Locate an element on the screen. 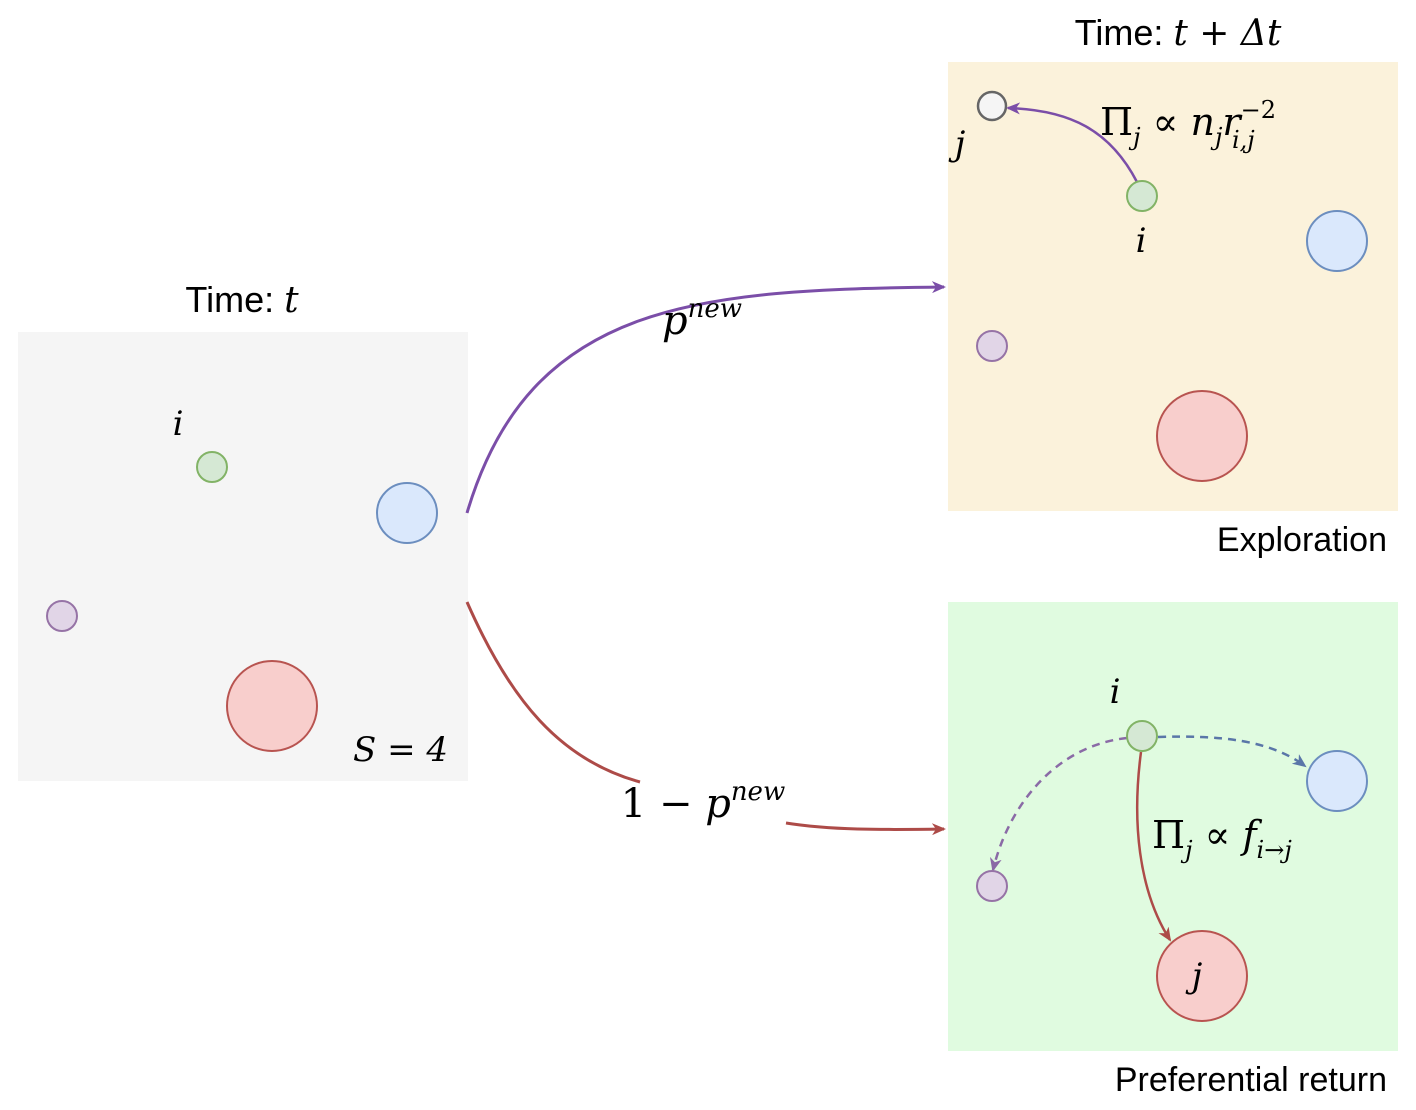  exploration-green-node is located at coordinates (1142, 196).